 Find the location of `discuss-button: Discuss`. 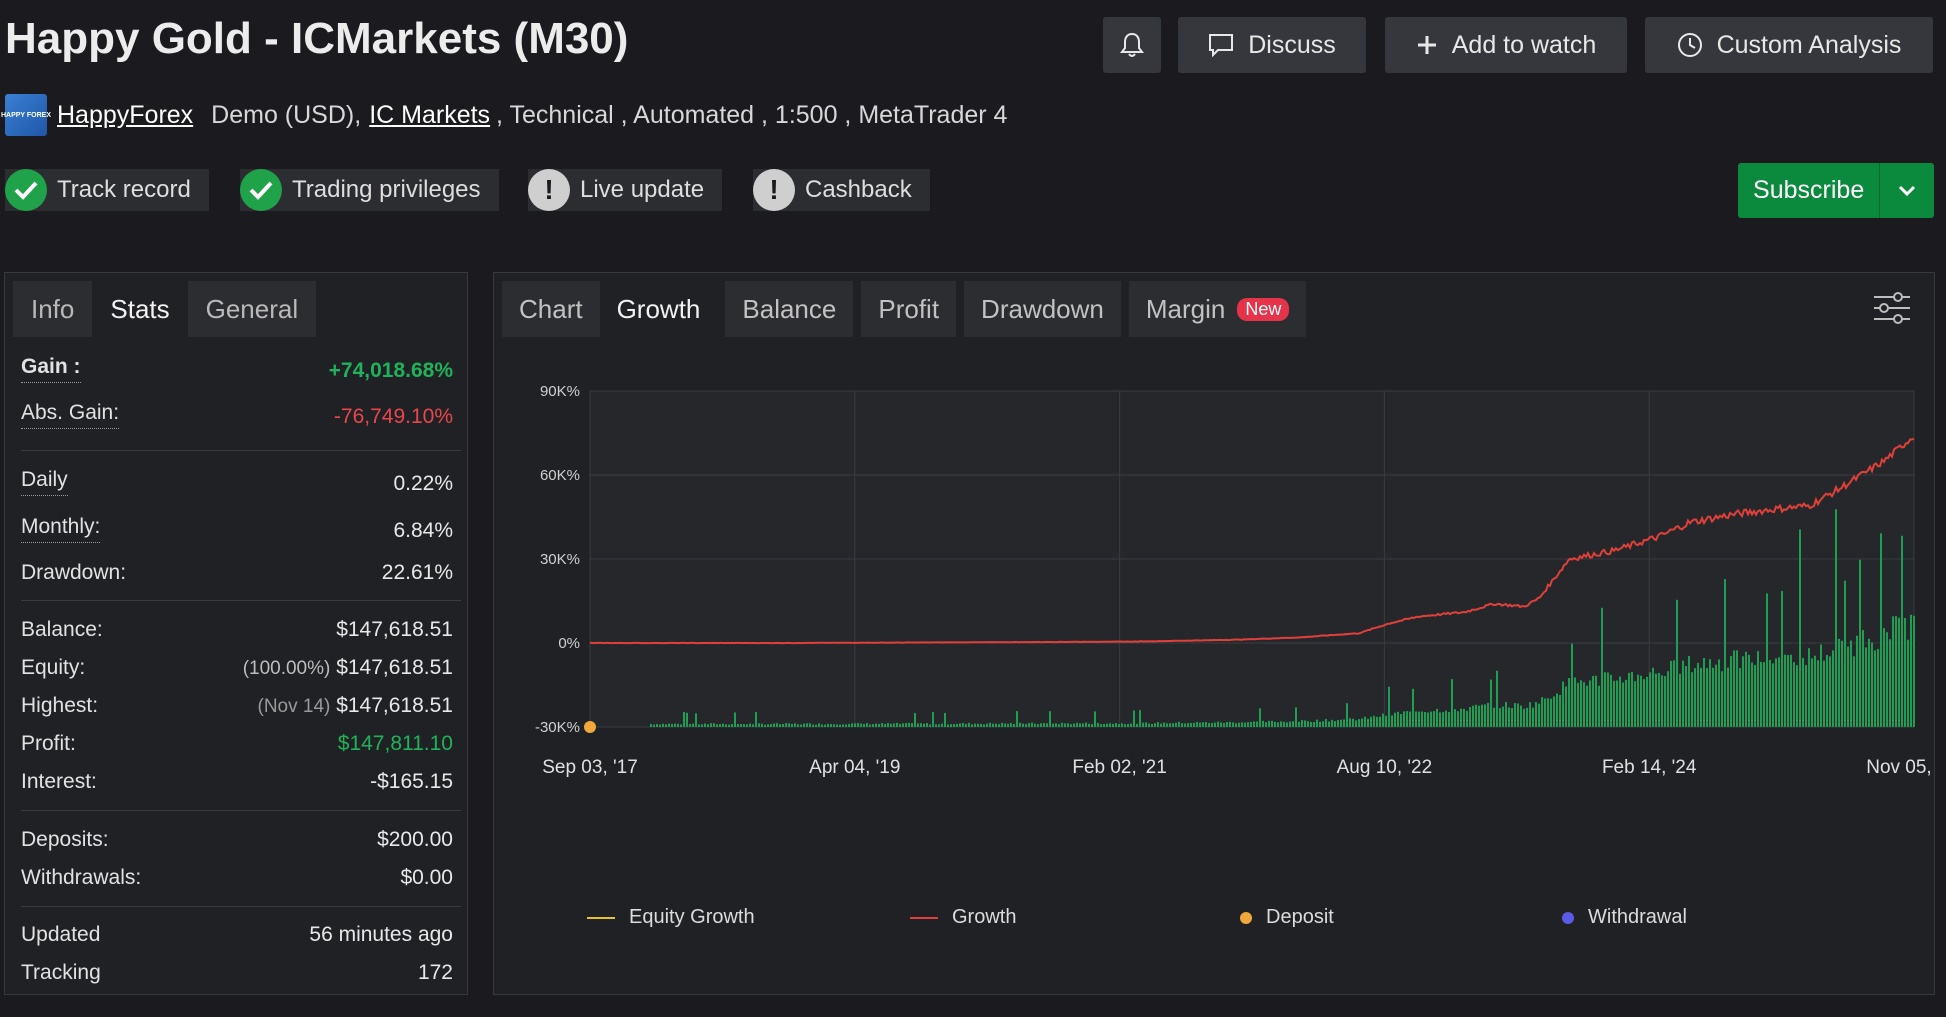

discuss-button: Discuss is located at coordinates (1272, 45).